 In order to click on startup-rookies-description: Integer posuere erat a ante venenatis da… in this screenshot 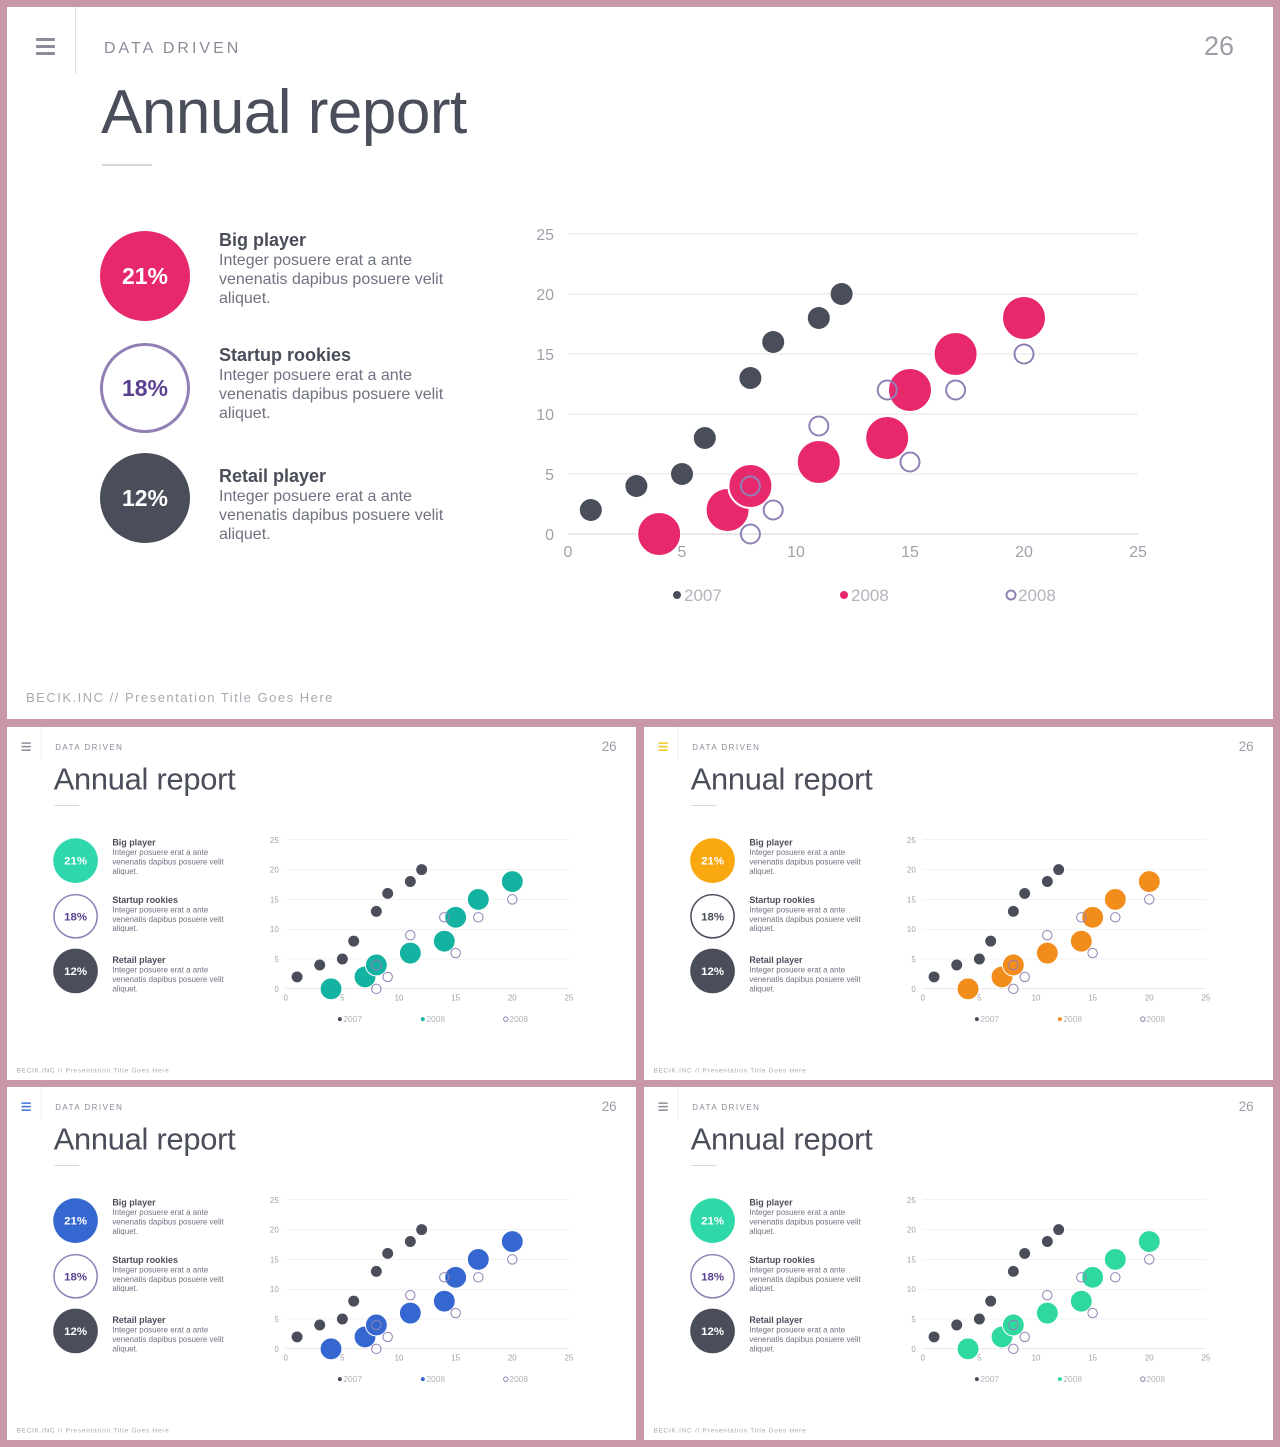, I will do `click(805, 1279)`.